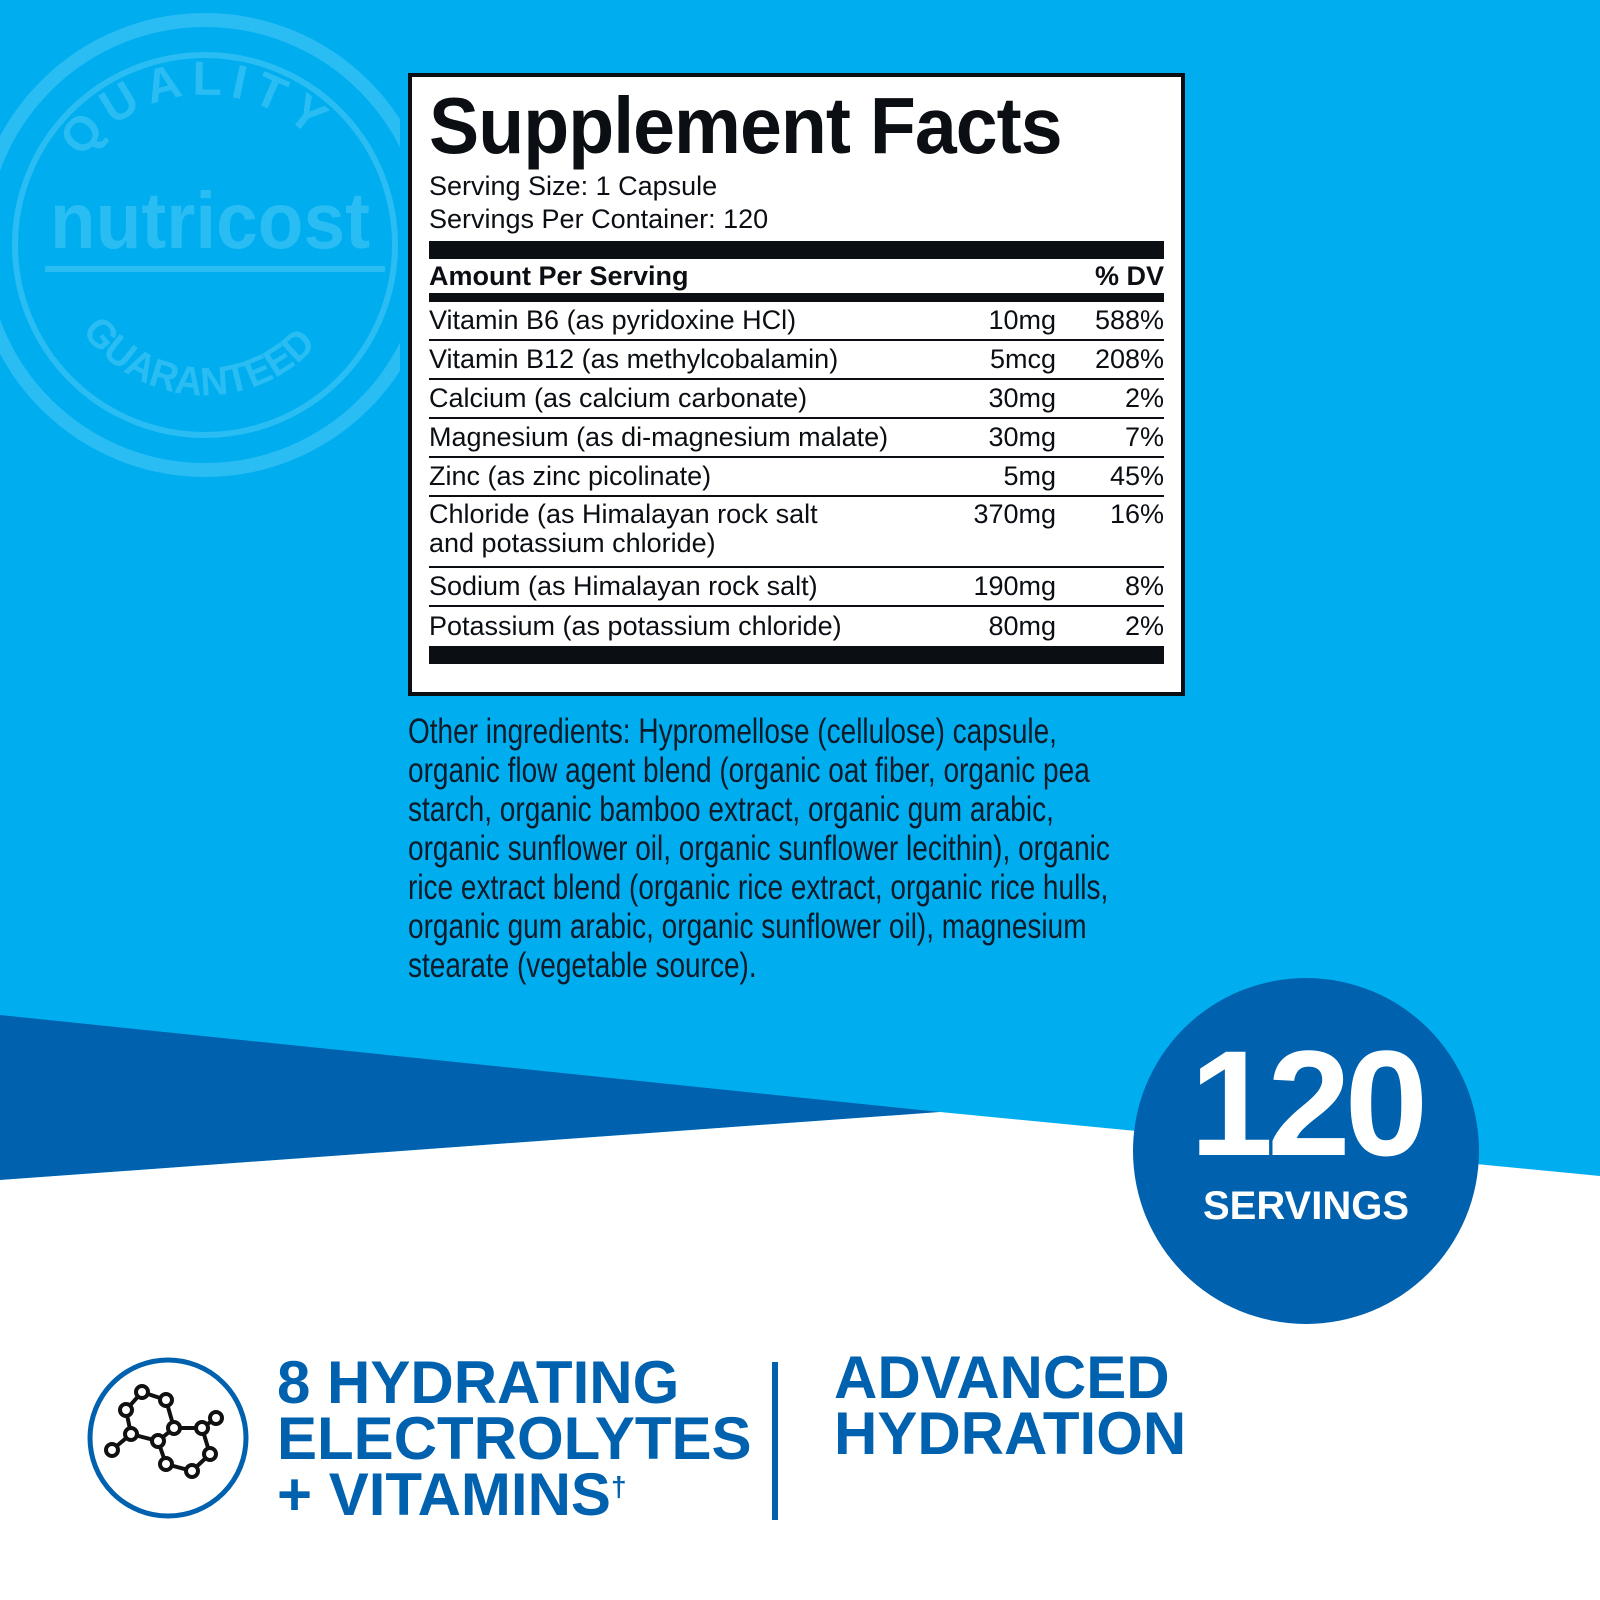  I want to click on nutrient-row: Vitamin B12 (as methylcobalamin) 5mcg 208%, so click(796, 360).